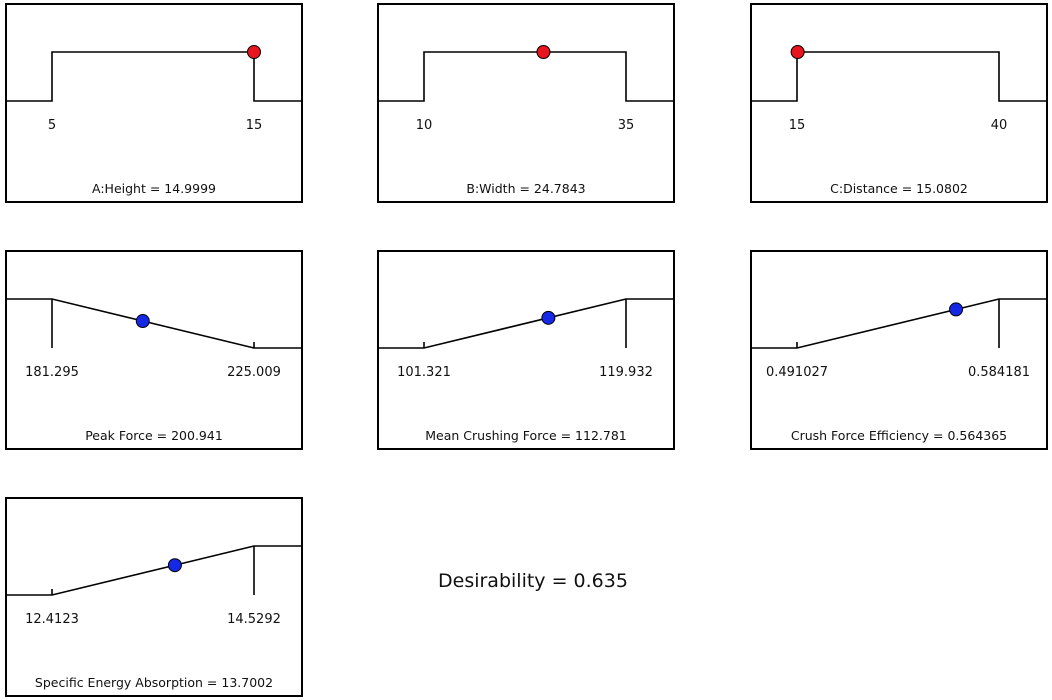  I want to click on ramp-panel: 181.295 225.009 Peak Force = 200.941, so click(154, 350).